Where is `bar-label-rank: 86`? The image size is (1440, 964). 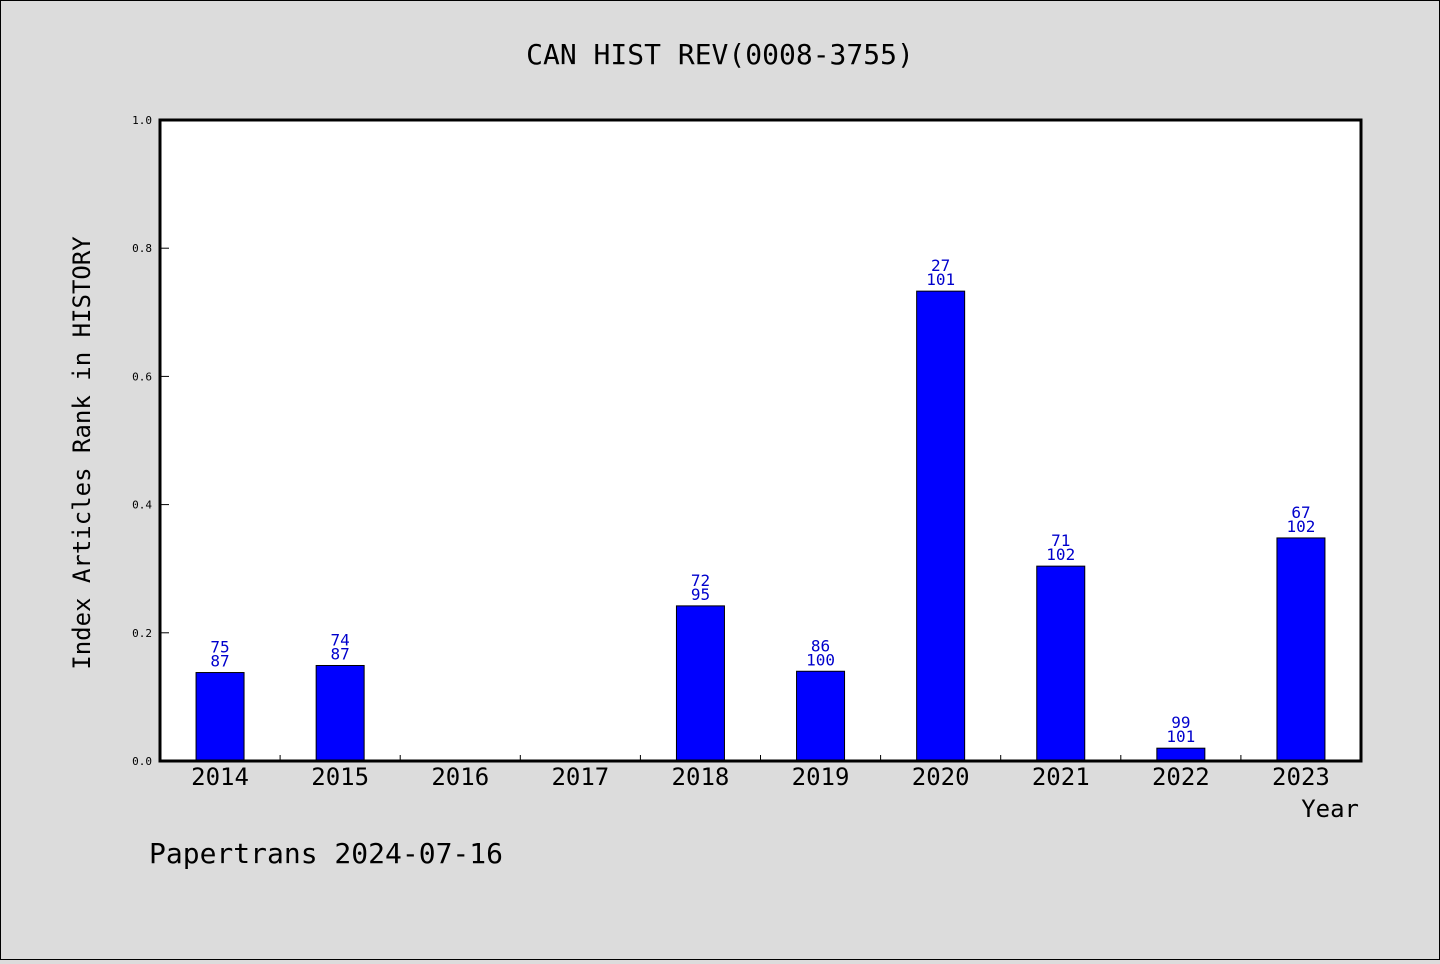 bar-label-rank: 86 is located at coordinates (820, 645).